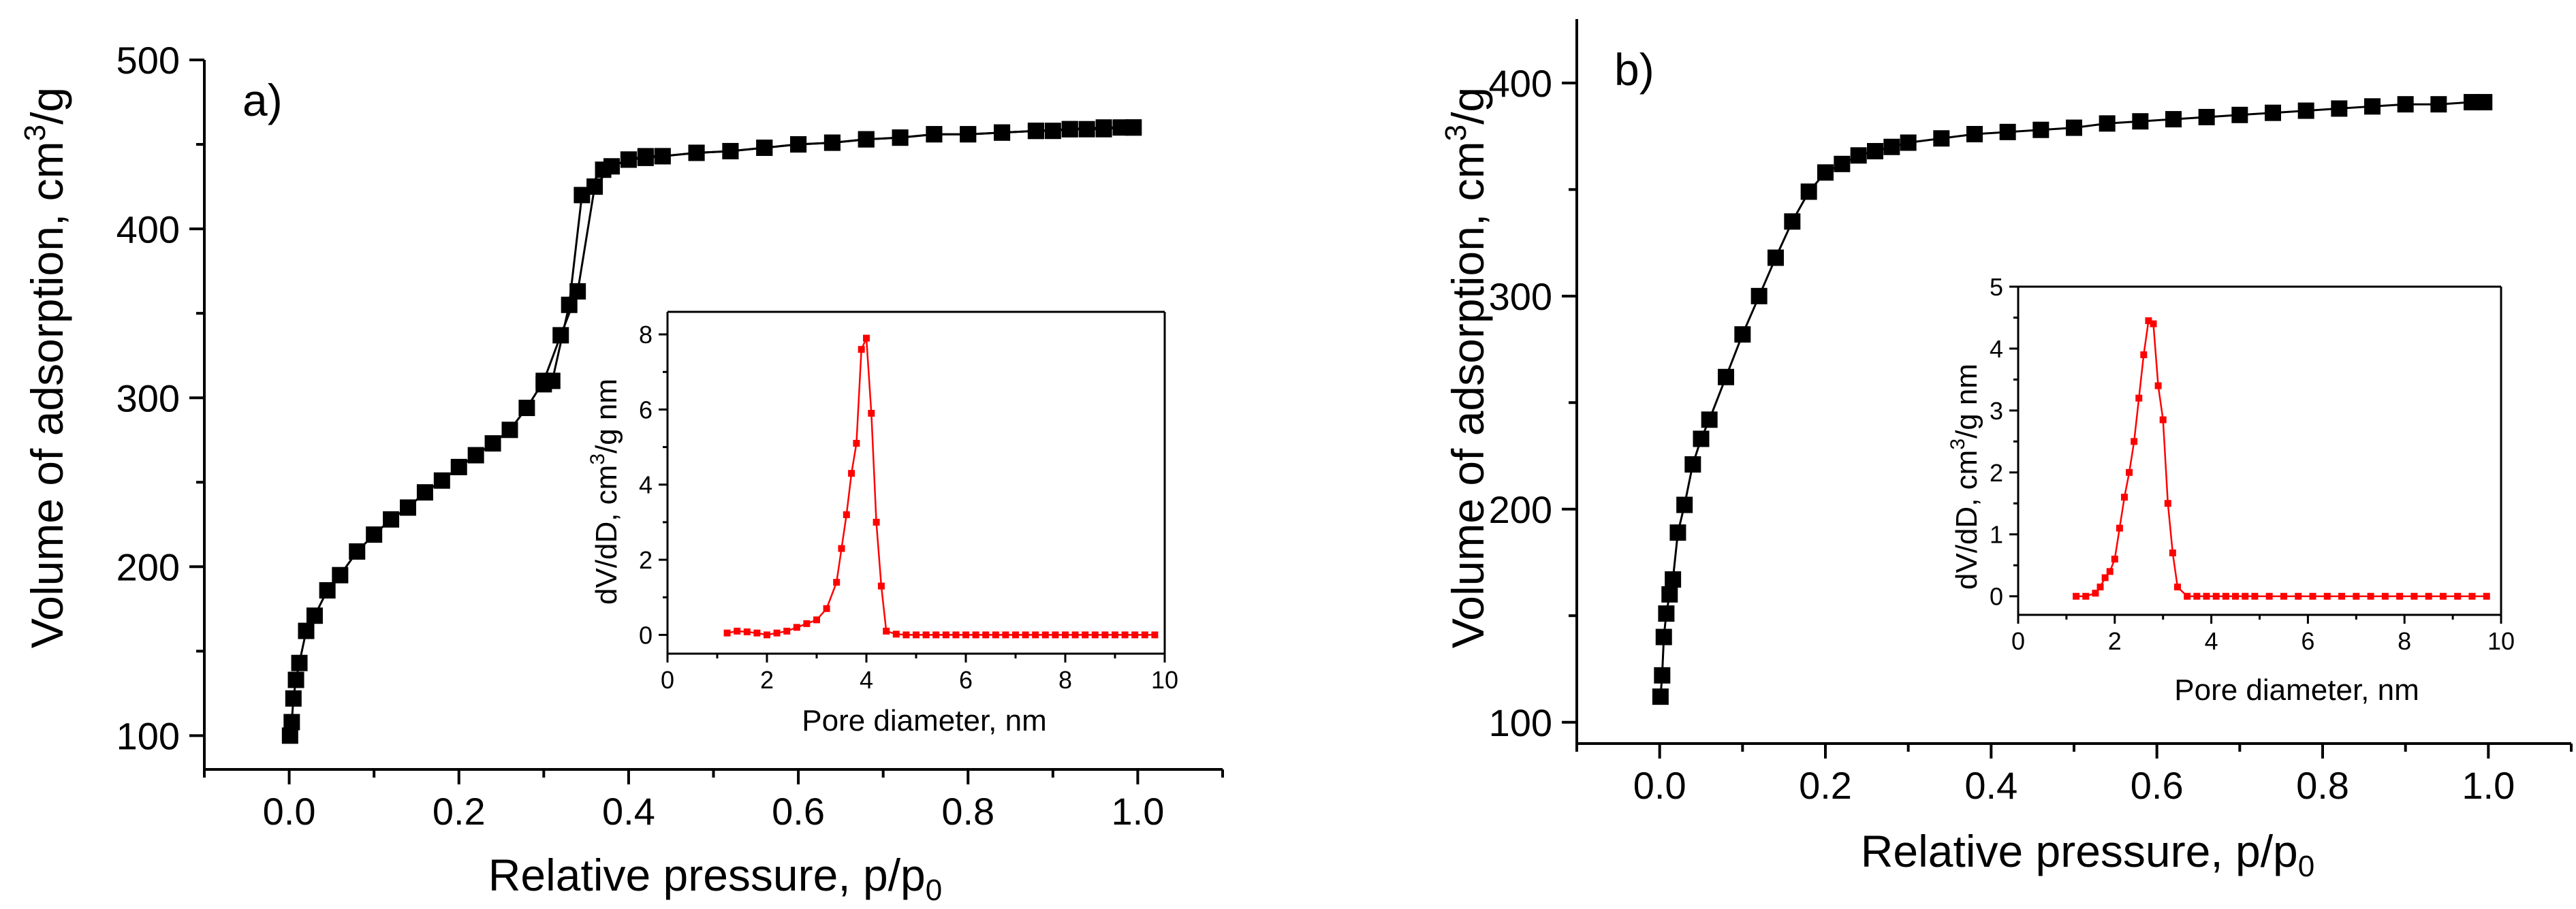 Image resolution: width=2576 pixels, height=909 pixels. I want to click on panel-a-x-tick-label: 0.2, so click(459, 811).